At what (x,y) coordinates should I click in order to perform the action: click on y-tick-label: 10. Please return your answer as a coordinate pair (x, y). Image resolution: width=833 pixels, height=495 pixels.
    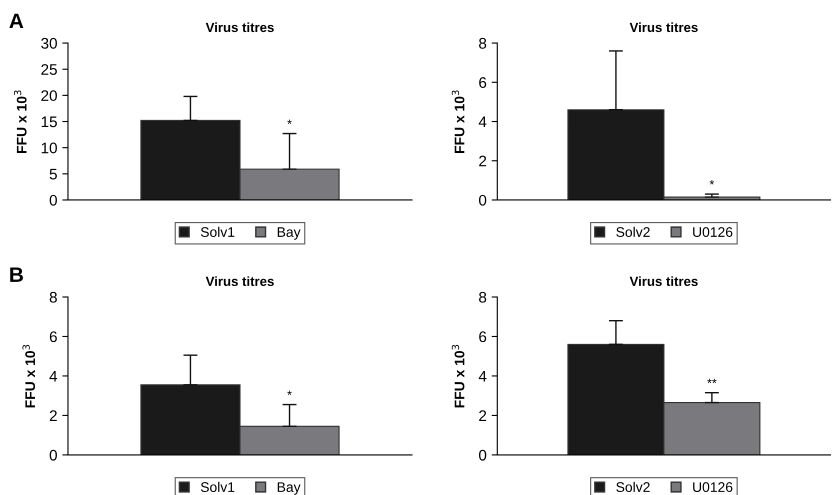
    Looking at the image, I should click on (49, 148).